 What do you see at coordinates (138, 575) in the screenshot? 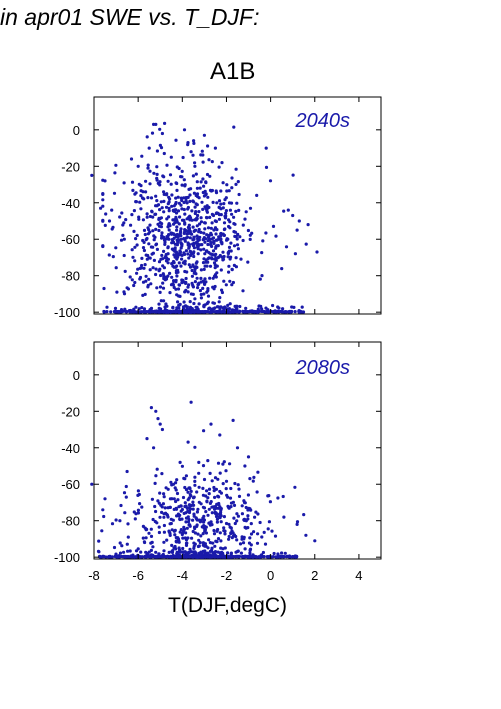
I see `x-tick-label: -6` at bounding box center [138, 575].